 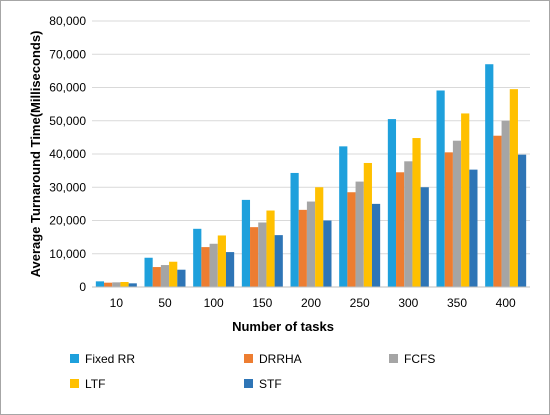 What do you see at coordinates (248, 358) in the screenshot?
I see `legend-swatch-drrha` at bounding box center [248, 358].